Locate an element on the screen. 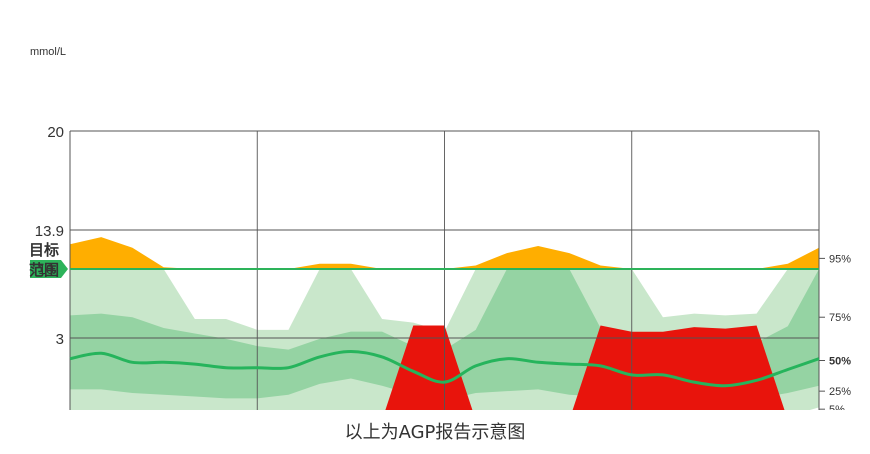 This screenshot has width=870, height=454. target-lines is located at coordinates (444, 269).